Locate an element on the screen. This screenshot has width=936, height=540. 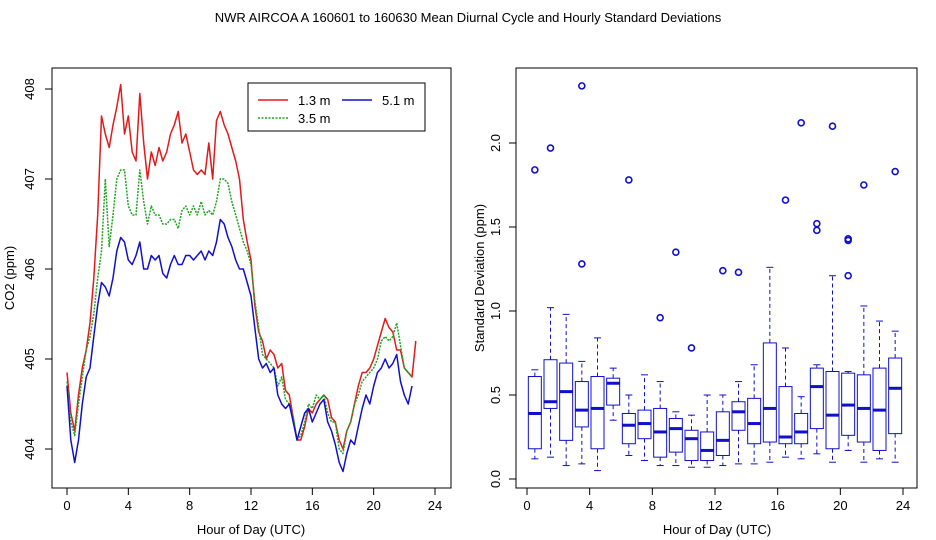
left-y-tick-label: 405 is located at coordinates (29, 359).